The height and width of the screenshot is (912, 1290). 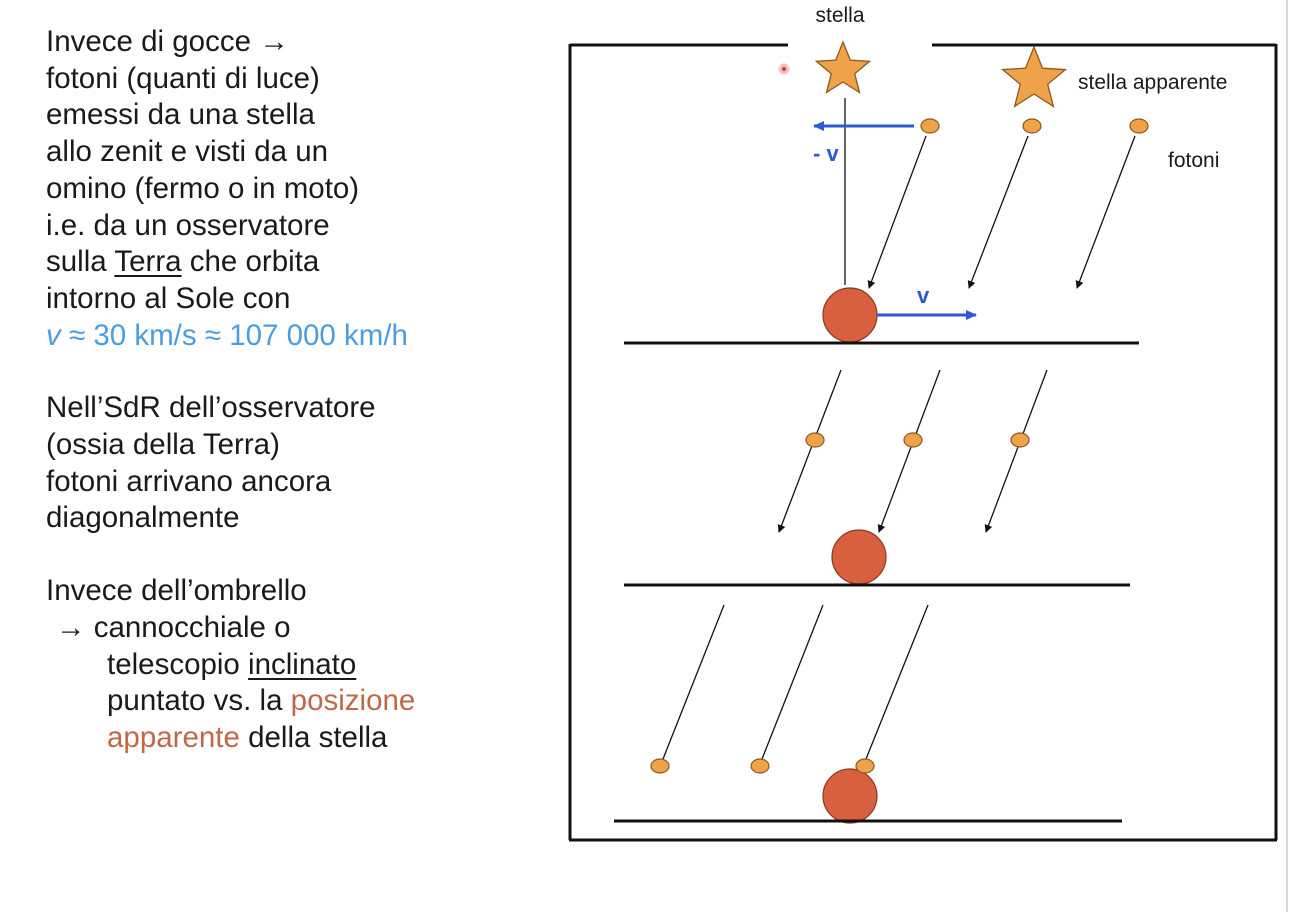 What do you see at coordinates (923, 295) in the screenshot?
I see `label-v: v` at bounding box center [923, 295].